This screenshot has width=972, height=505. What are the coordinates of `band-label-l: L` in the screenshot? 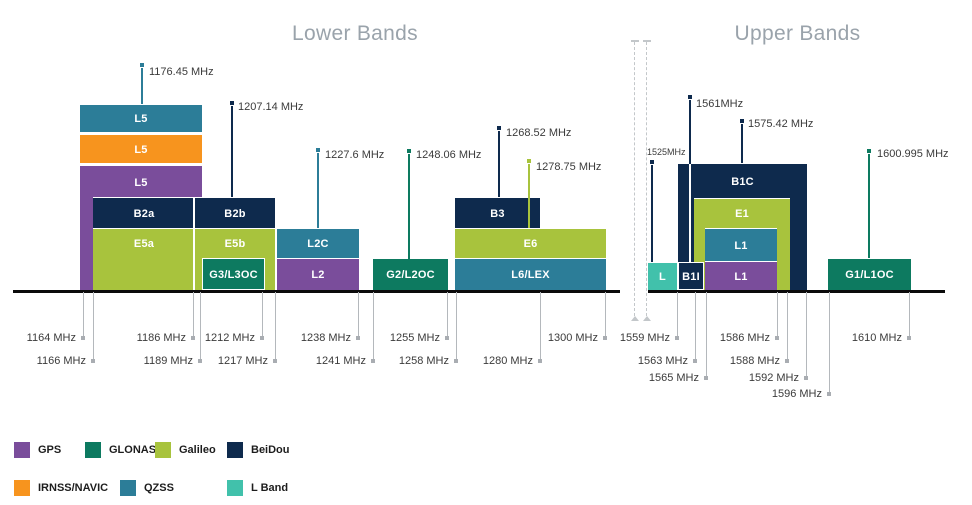 It's located at (662, 277).